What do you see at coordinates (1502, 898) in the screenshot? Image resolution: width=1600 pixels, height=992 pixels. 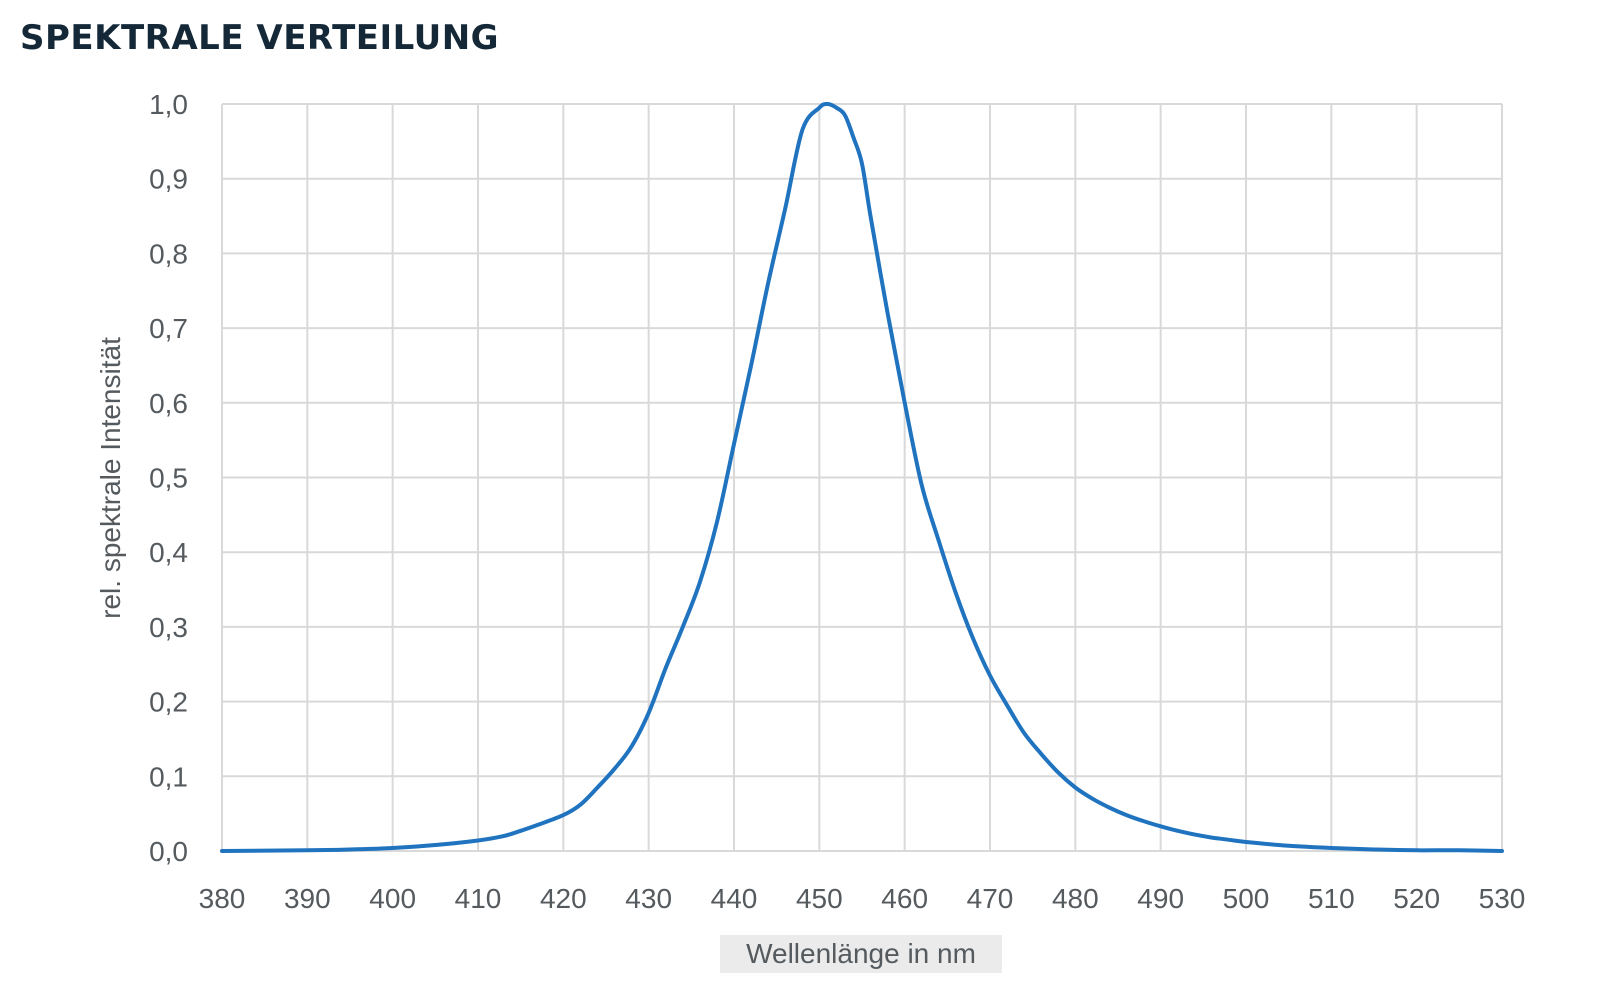 I see `x-tick-label: 530` at bounding box center [1502, 898].